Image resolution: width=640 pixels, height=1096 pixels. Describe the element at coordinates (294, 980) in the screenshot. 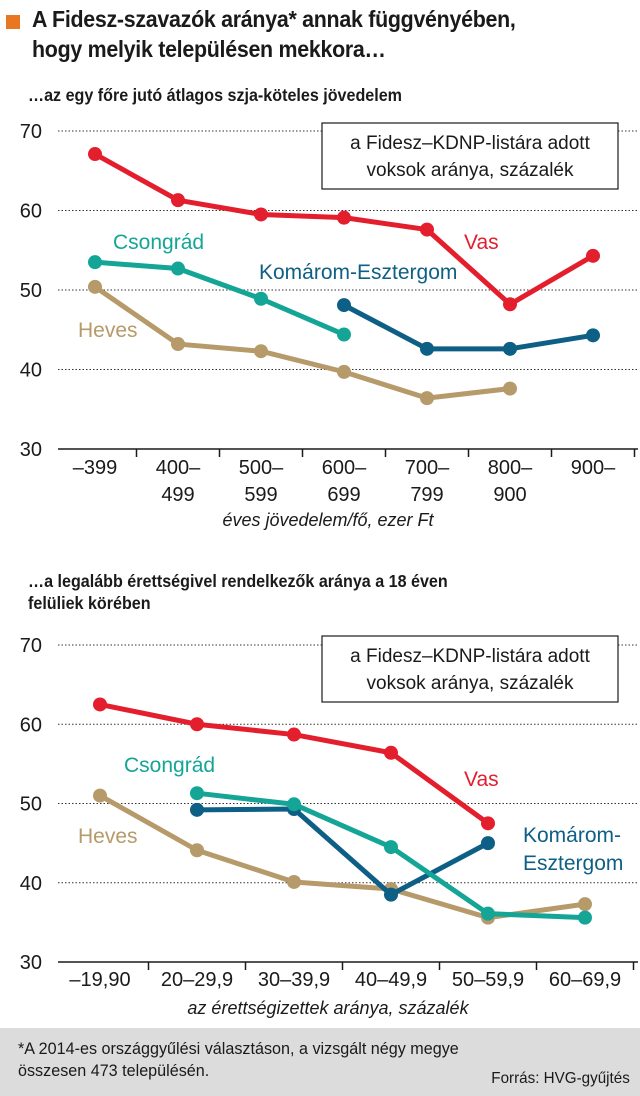

I see `chart2-x-tick-label: 30–39,9` at that location.